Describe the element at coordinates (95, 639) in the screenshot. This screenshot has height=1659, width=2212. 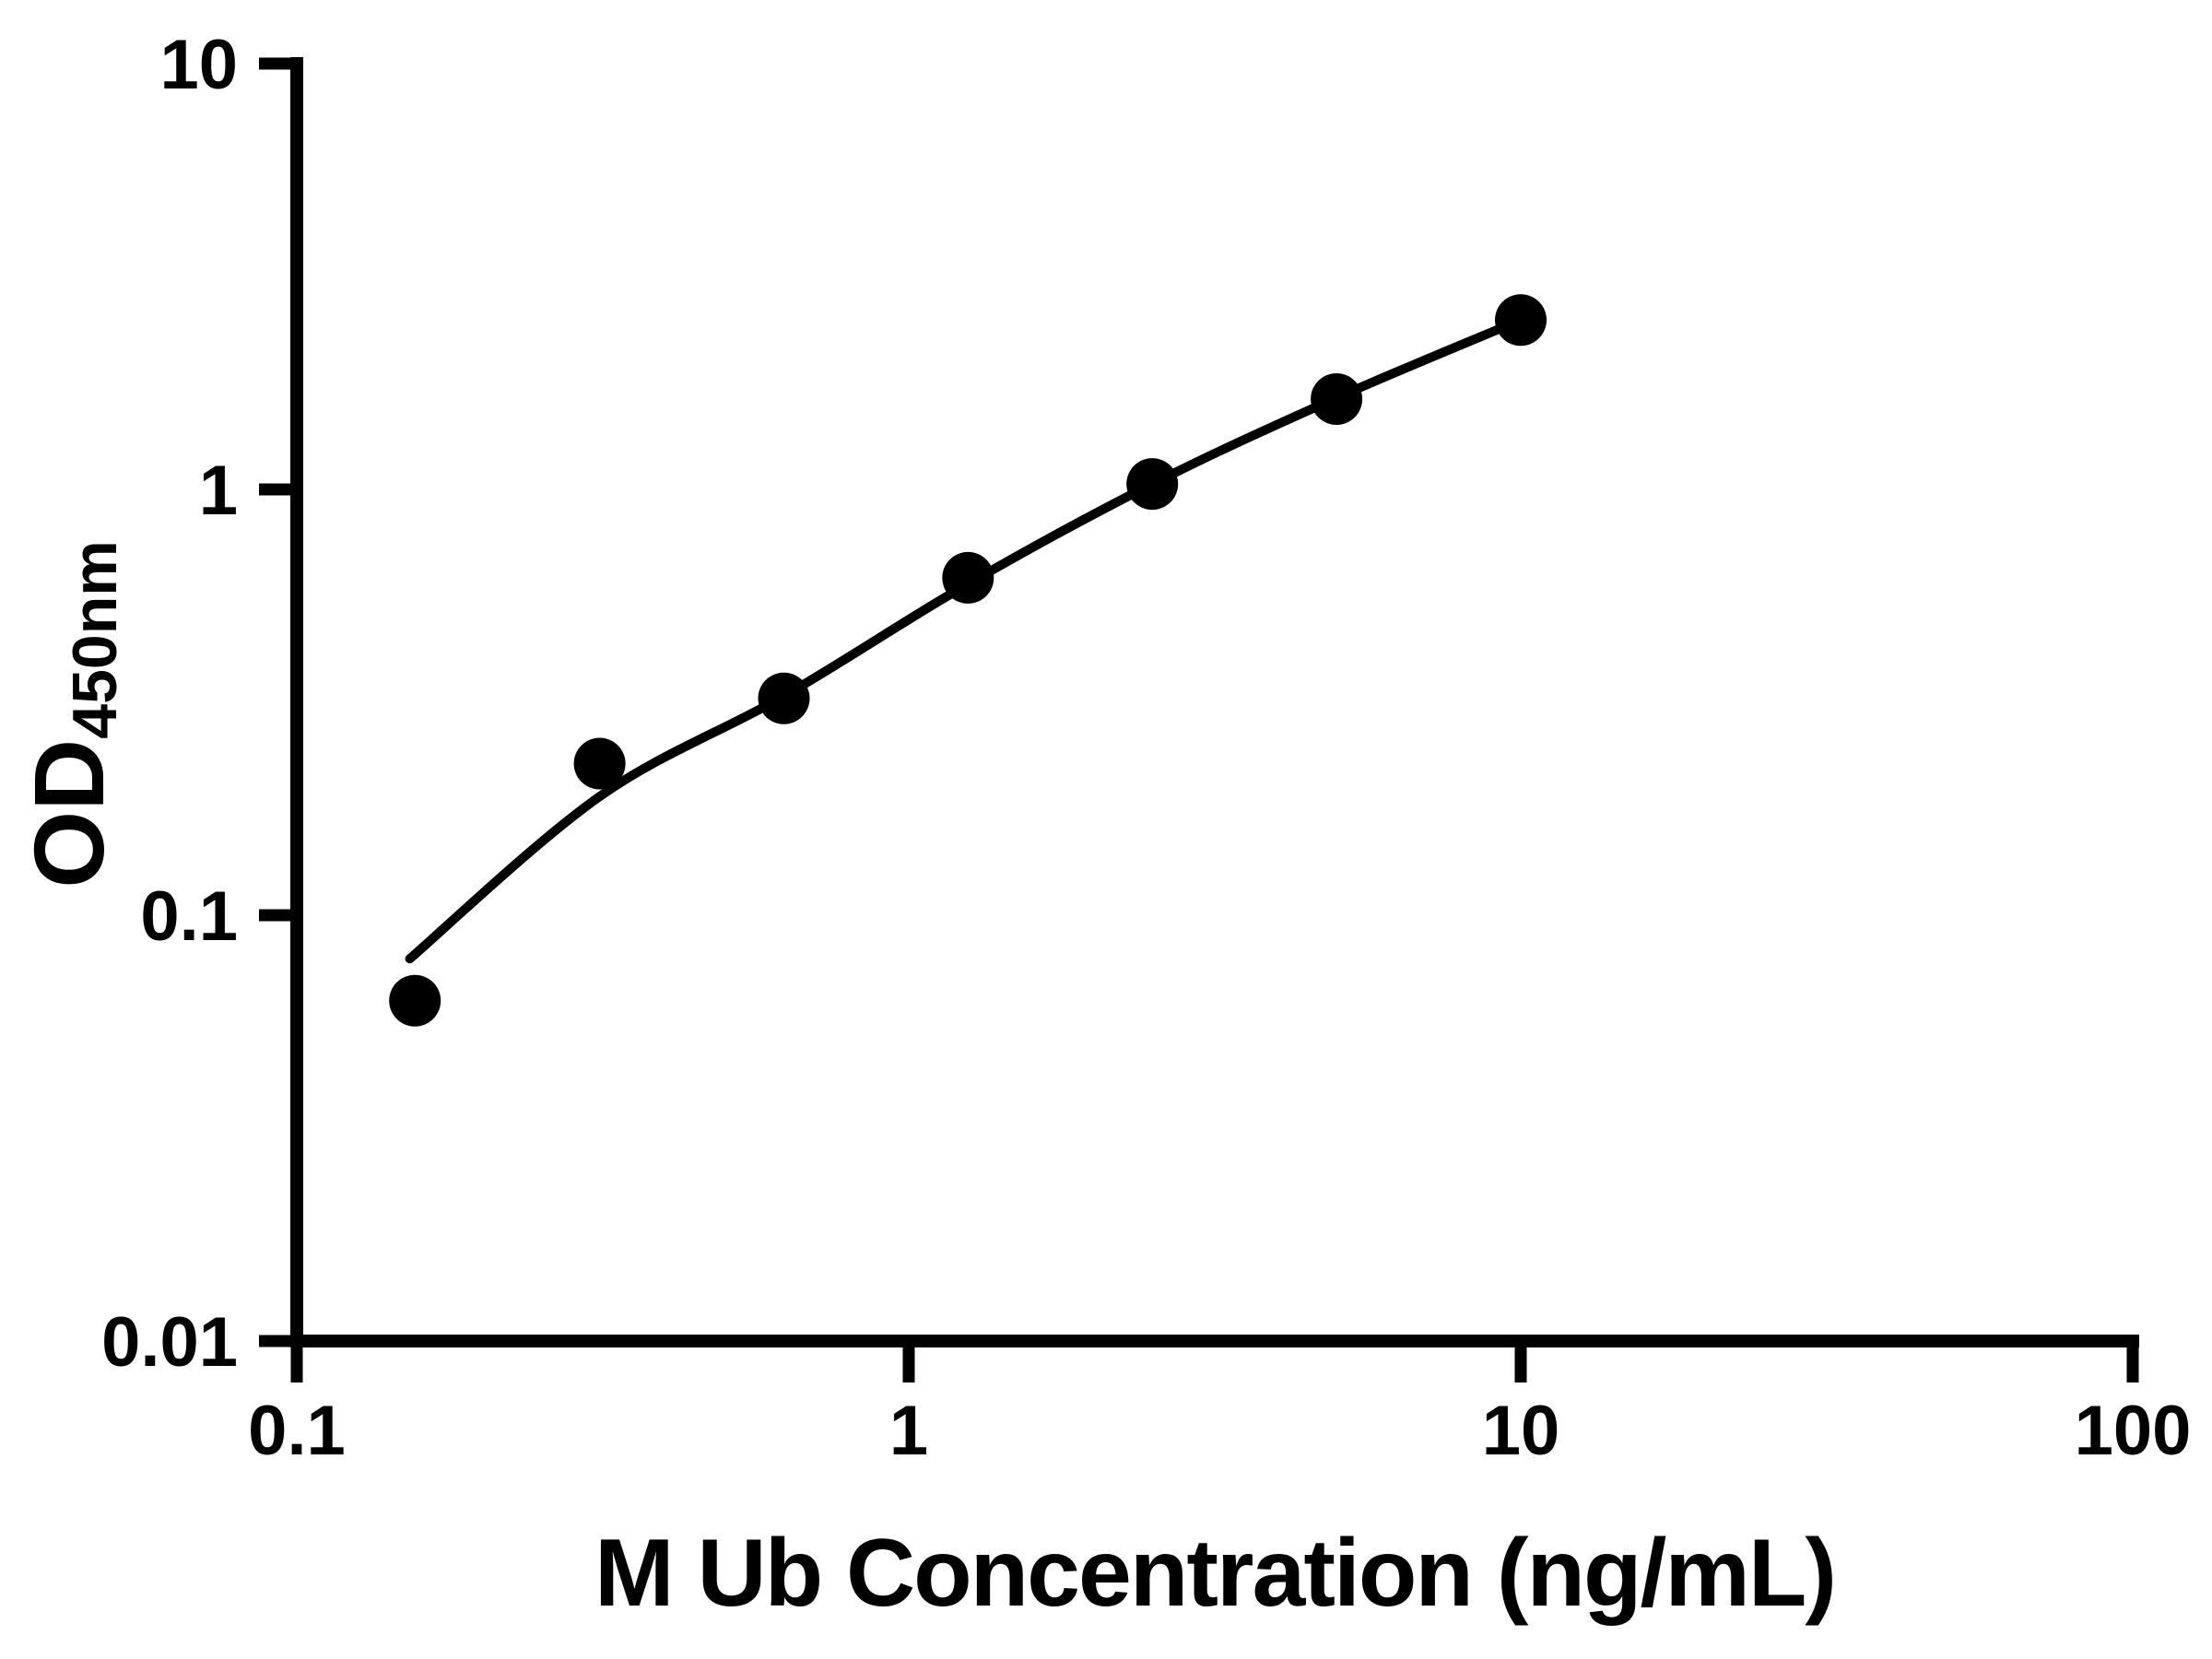
I see `y-axis-title-subscript: 450nm` at that location.